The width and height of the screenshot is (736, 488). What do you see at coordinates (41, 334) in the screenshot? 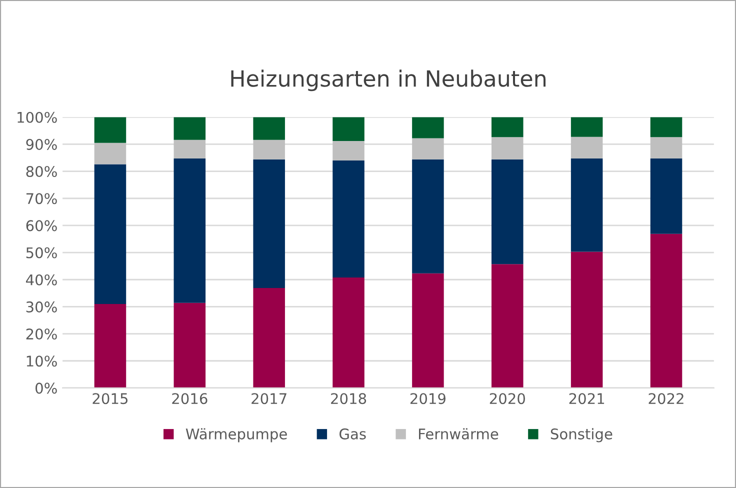
I see `y-tick-label: 20%` at bounding box center [41, 334].